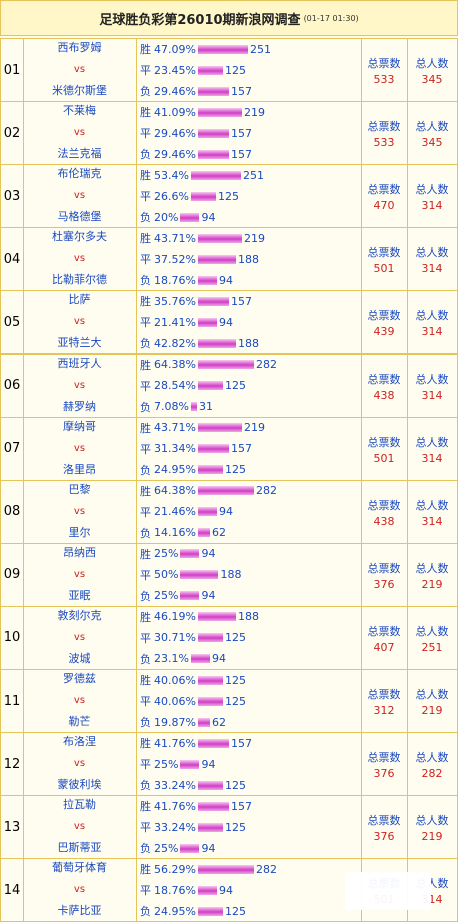  Describe the element at coordinates (79, 90) in the screenshot. I see `away-team-link: 米德尔斯堡` at that location.